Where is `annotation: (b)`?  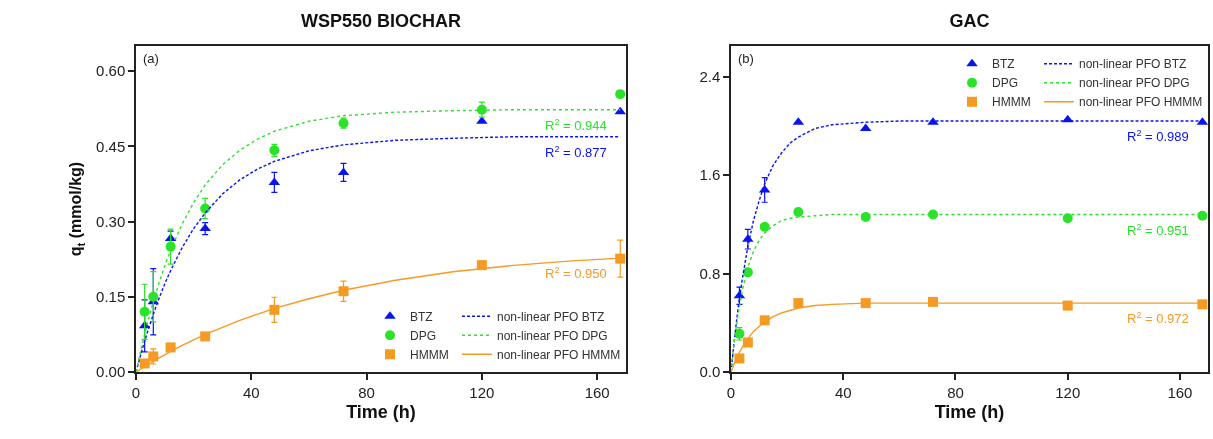
annotation: (b) is located at coordinates (746, 58).